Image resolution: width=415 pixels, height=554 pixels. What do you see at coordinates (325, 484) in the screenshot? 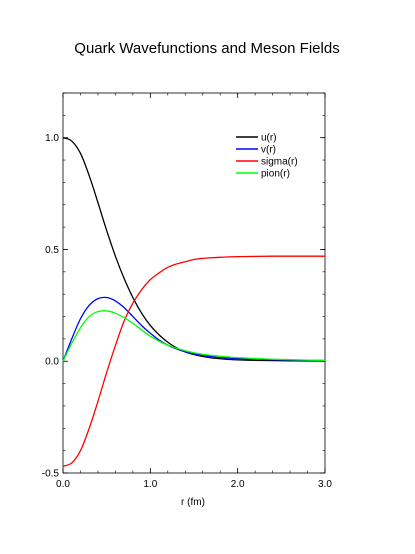
I see `x-tick-label: 3.0` at bounding box center [325, 484].